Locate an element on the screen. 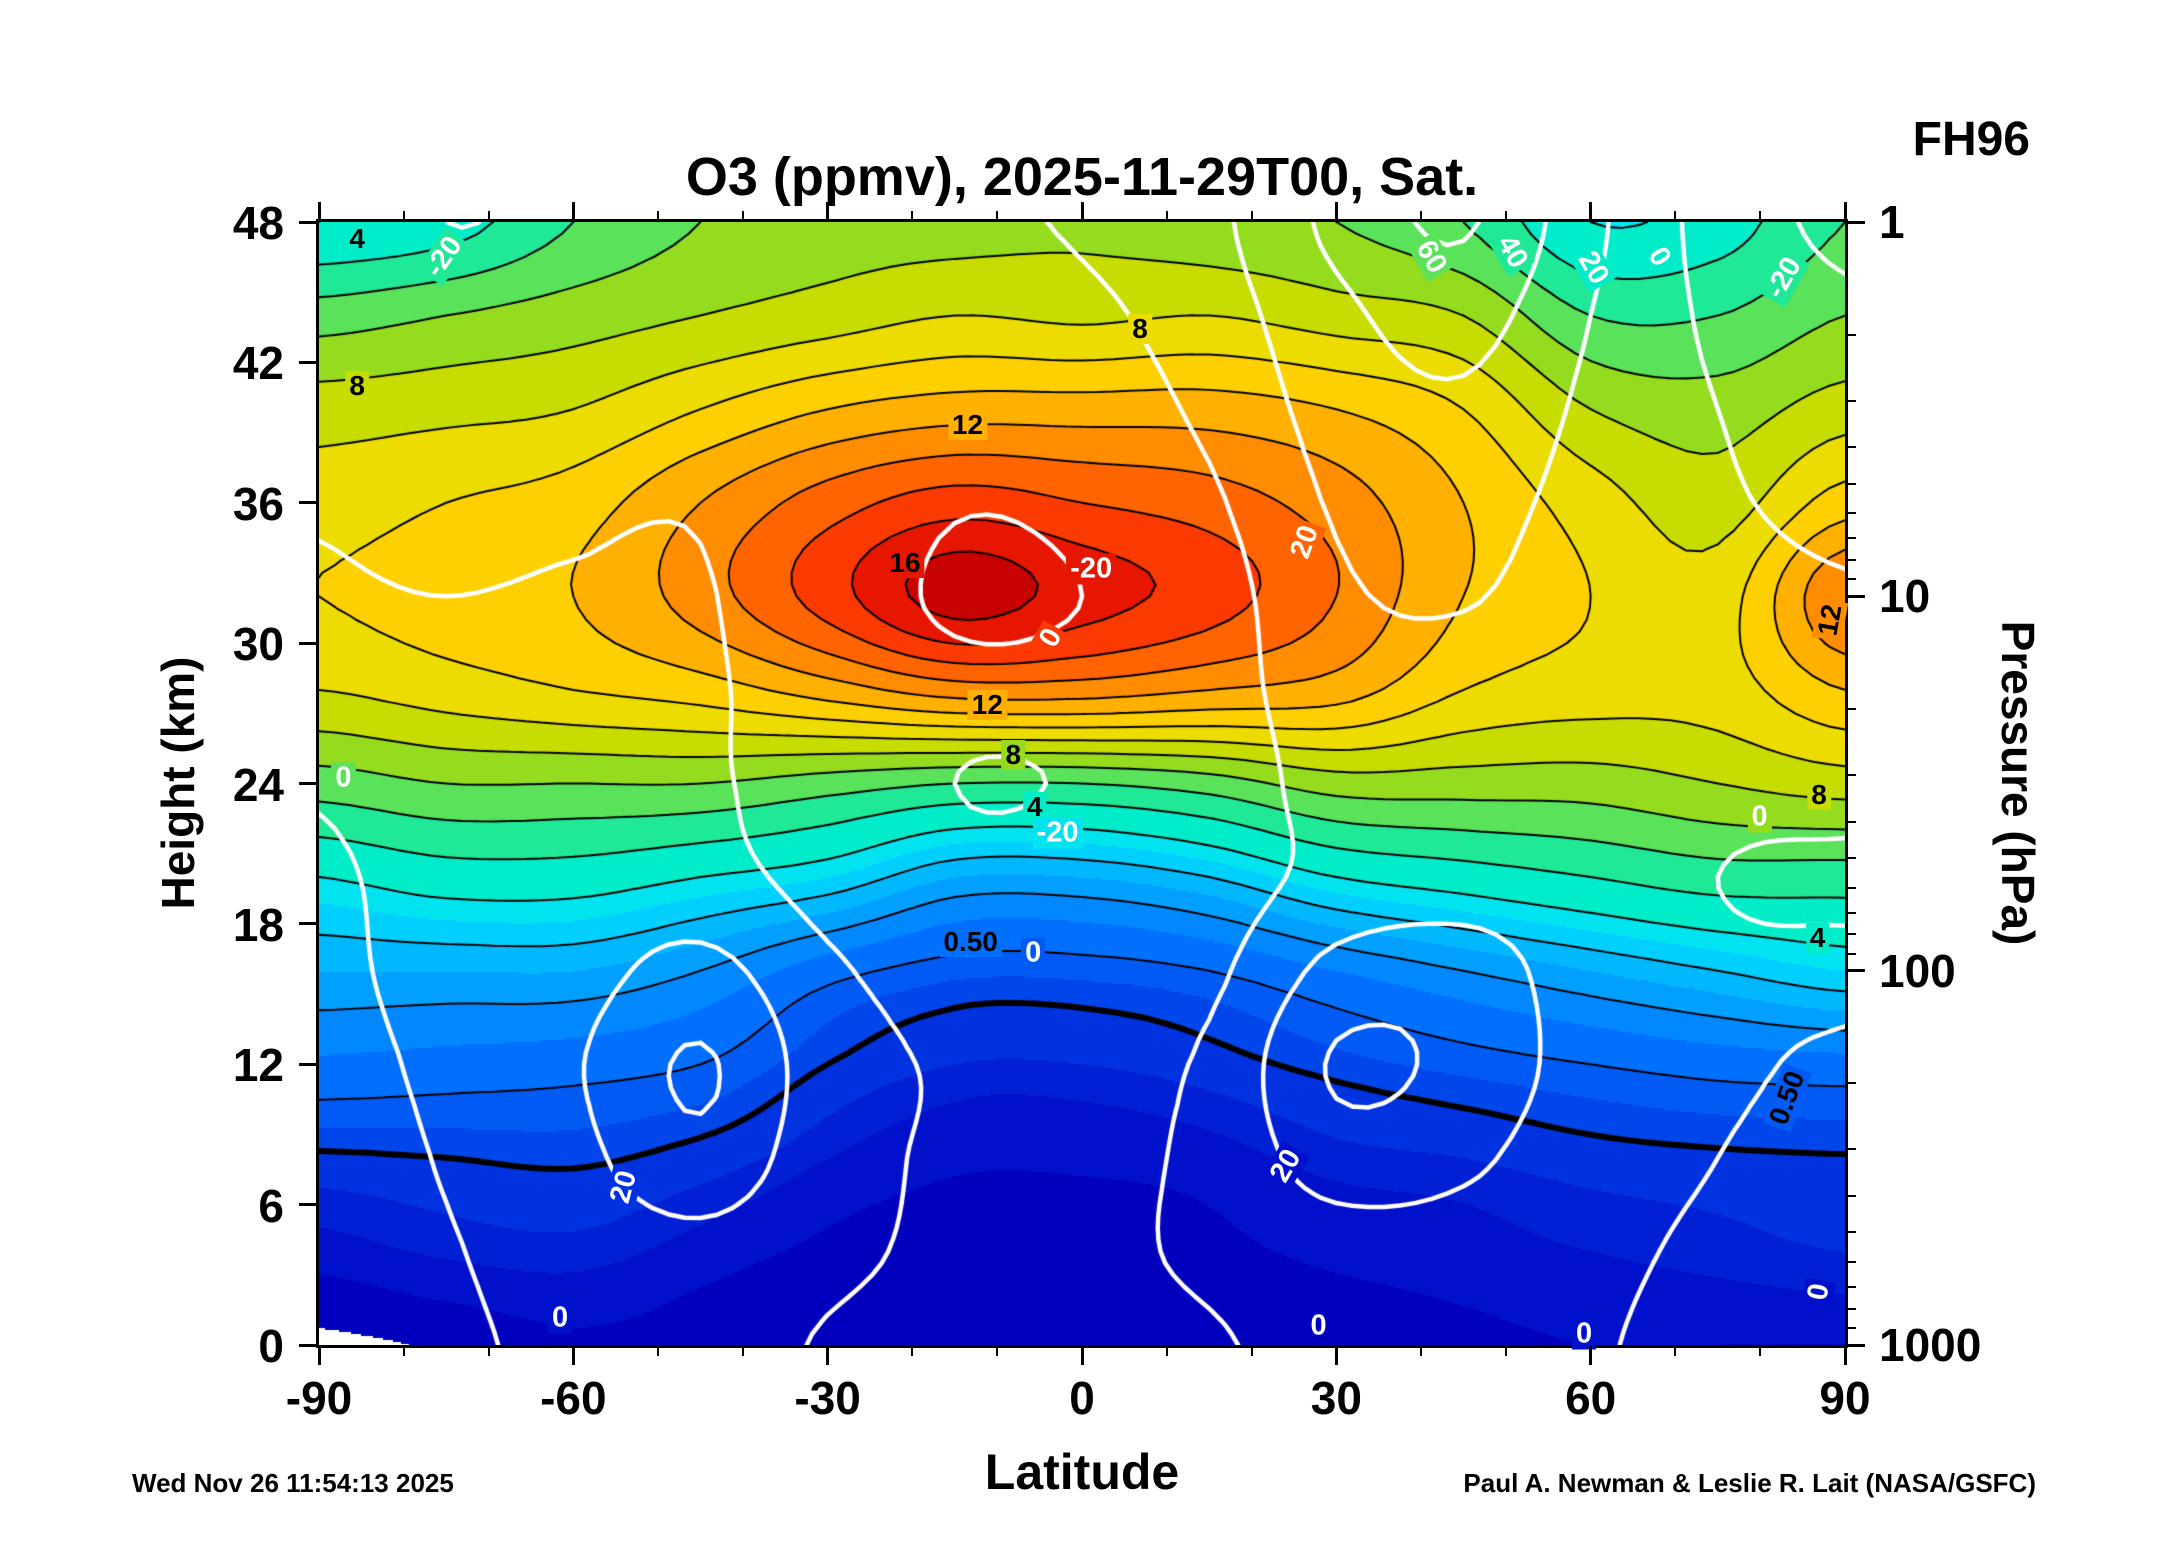  latitude-tick-label: 60 is located at coordinates (1591, 1398).